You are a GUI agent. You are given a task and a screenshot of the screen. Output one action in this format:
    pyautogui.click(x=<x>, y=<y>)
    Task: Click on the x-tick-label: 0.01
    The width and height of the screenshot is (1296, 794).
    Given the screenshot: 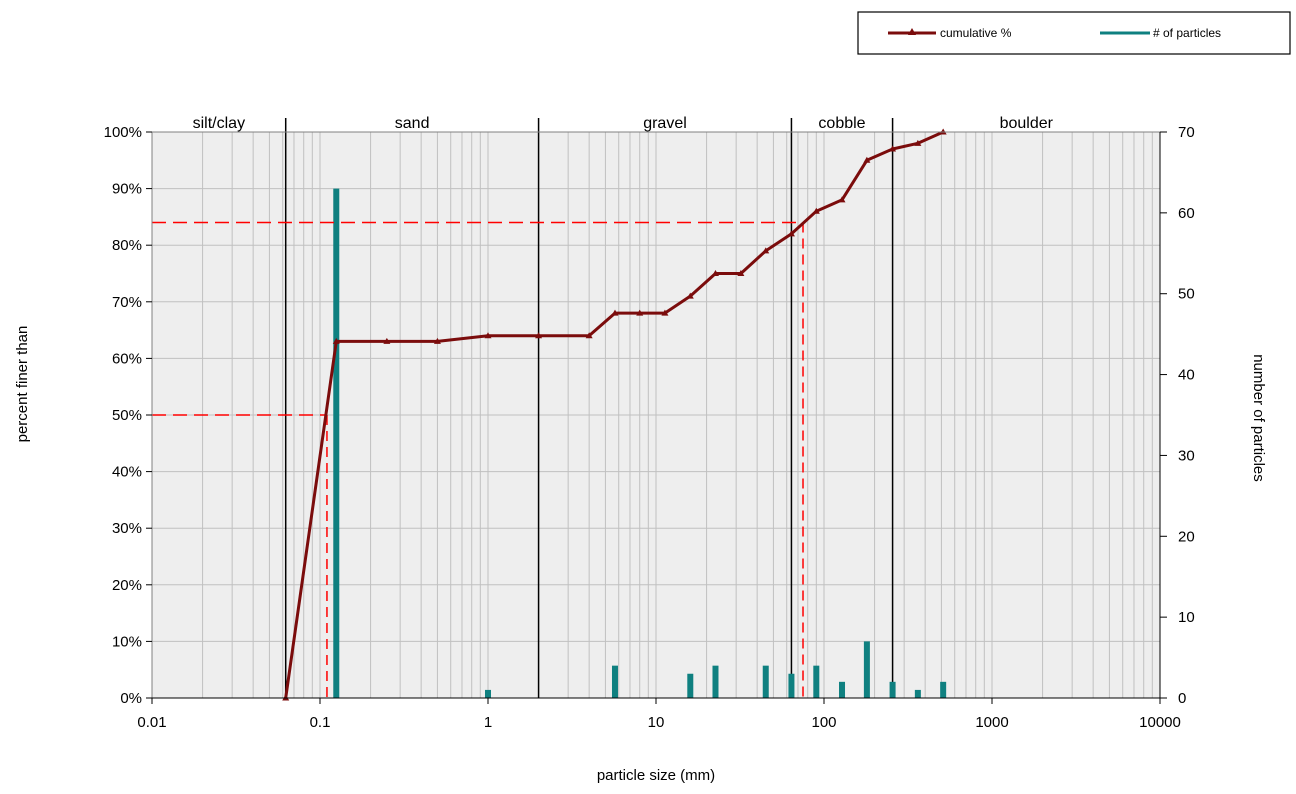 What is the action you would take?
    pyautogui.click(x=151, y=722)
    